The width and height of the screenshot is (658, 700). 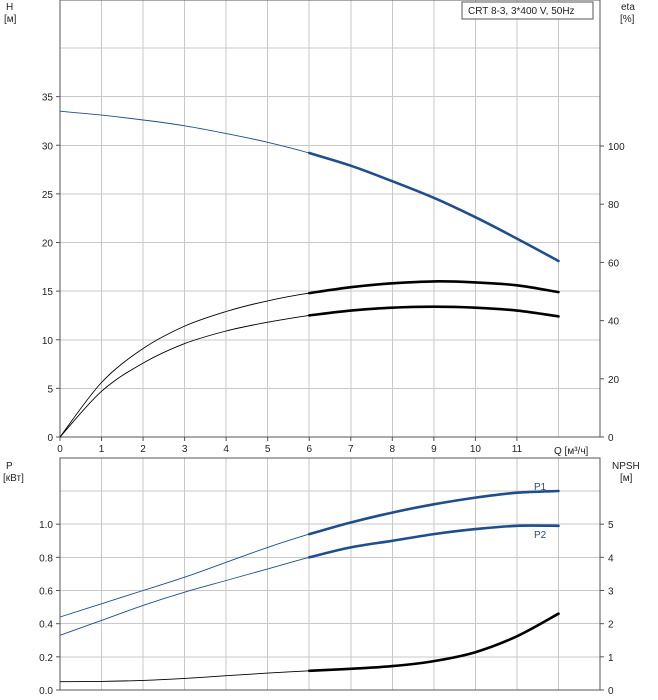 I want to click on upper-left-tick-6: 30, so click(x=48, y=146).